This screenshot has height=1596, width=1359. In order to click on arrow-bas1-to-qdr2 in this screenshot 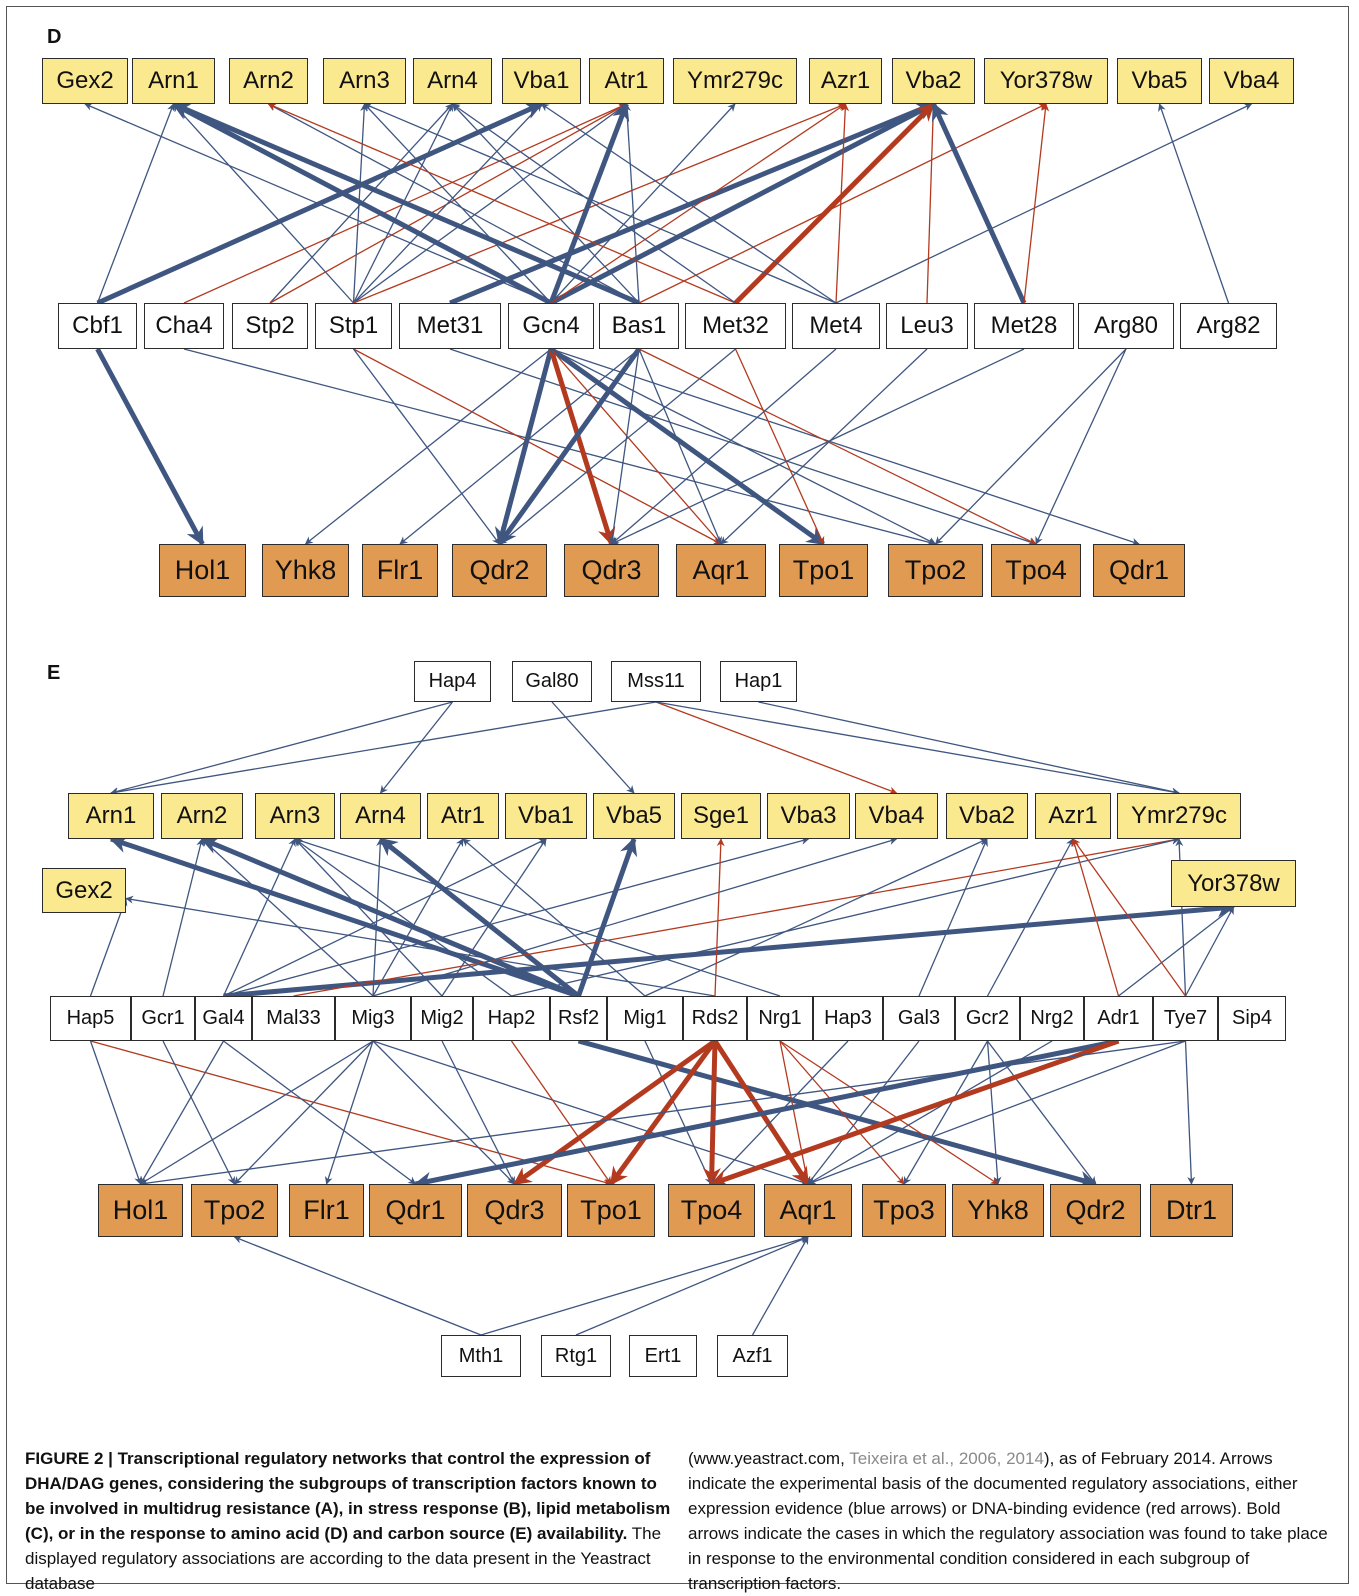, I will do `click(569, 446)`.